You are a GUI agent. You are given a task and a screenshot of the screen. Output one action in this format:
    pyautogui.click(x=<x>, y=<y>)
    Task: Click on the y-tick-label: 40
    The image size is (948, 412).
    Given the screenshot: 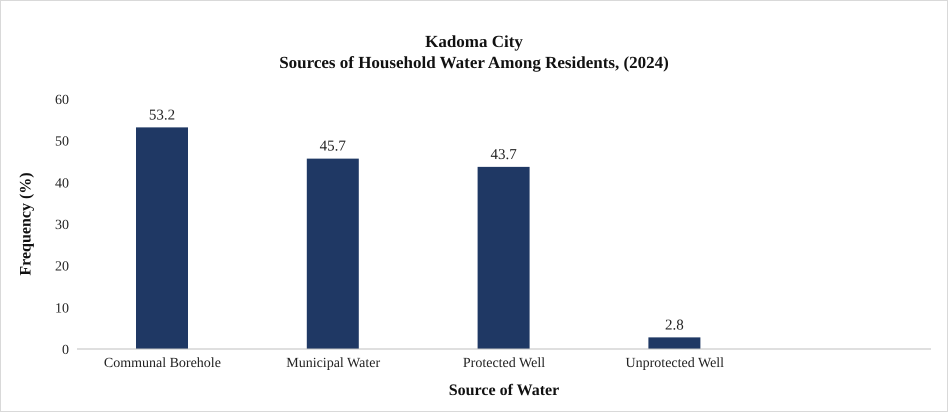 What is the action you would take?
    pyautogui.click(x=62, y=184)
    